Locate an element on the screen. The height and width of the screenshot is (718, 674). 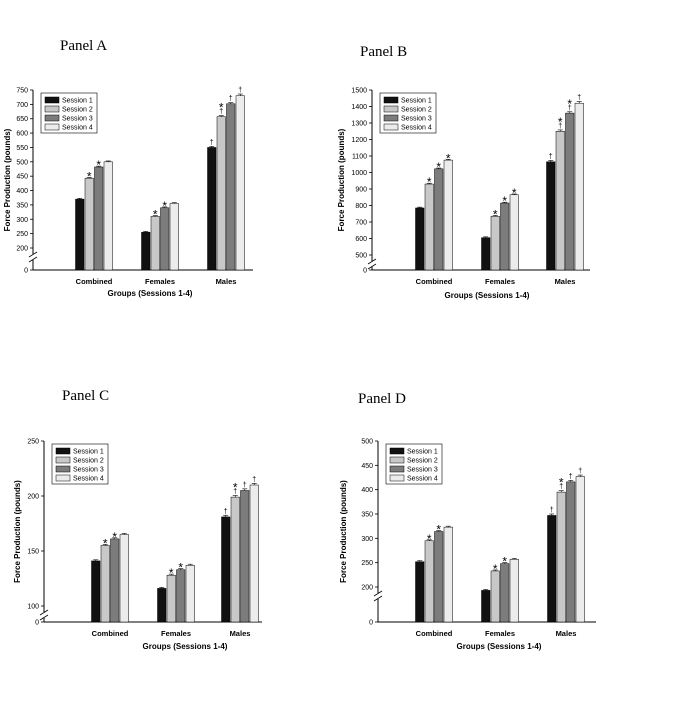
y-tick-label: 400 is located at coordinates (367, 490).